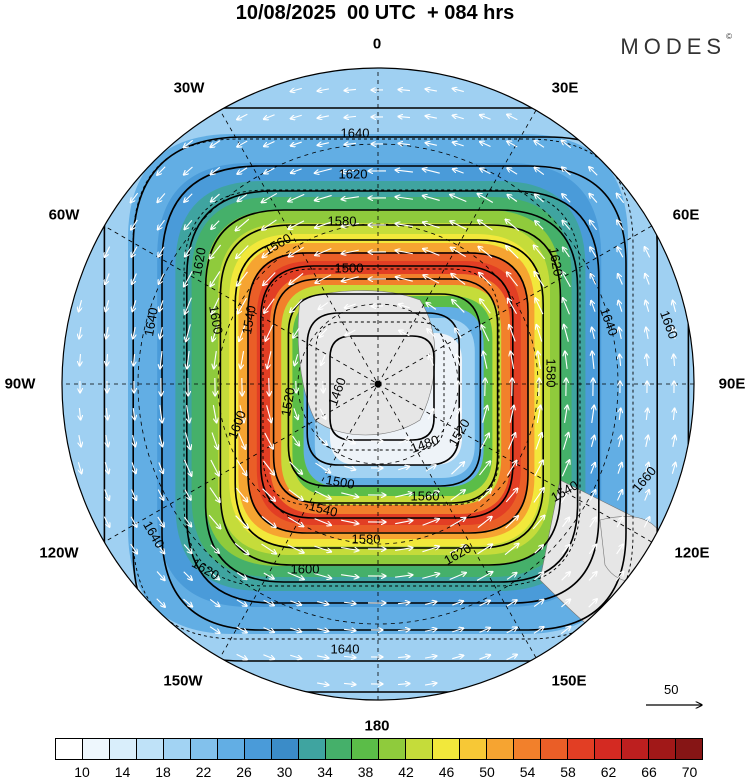  Describe the element at coordinates (425, 495) in the screenshot. I see `contour-label: 1560` at that location.